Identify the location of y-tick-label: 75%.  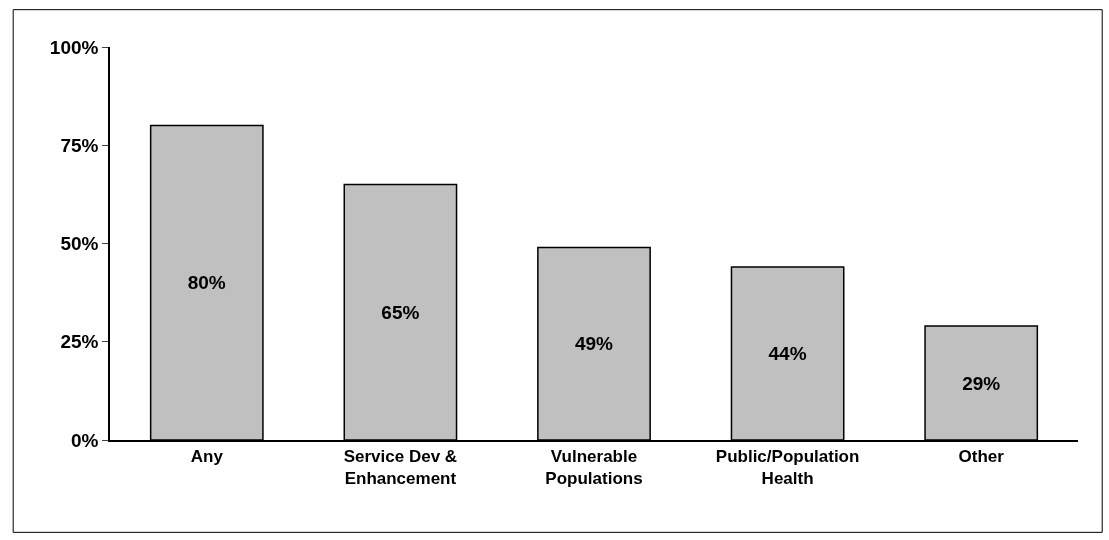
(79, 145).